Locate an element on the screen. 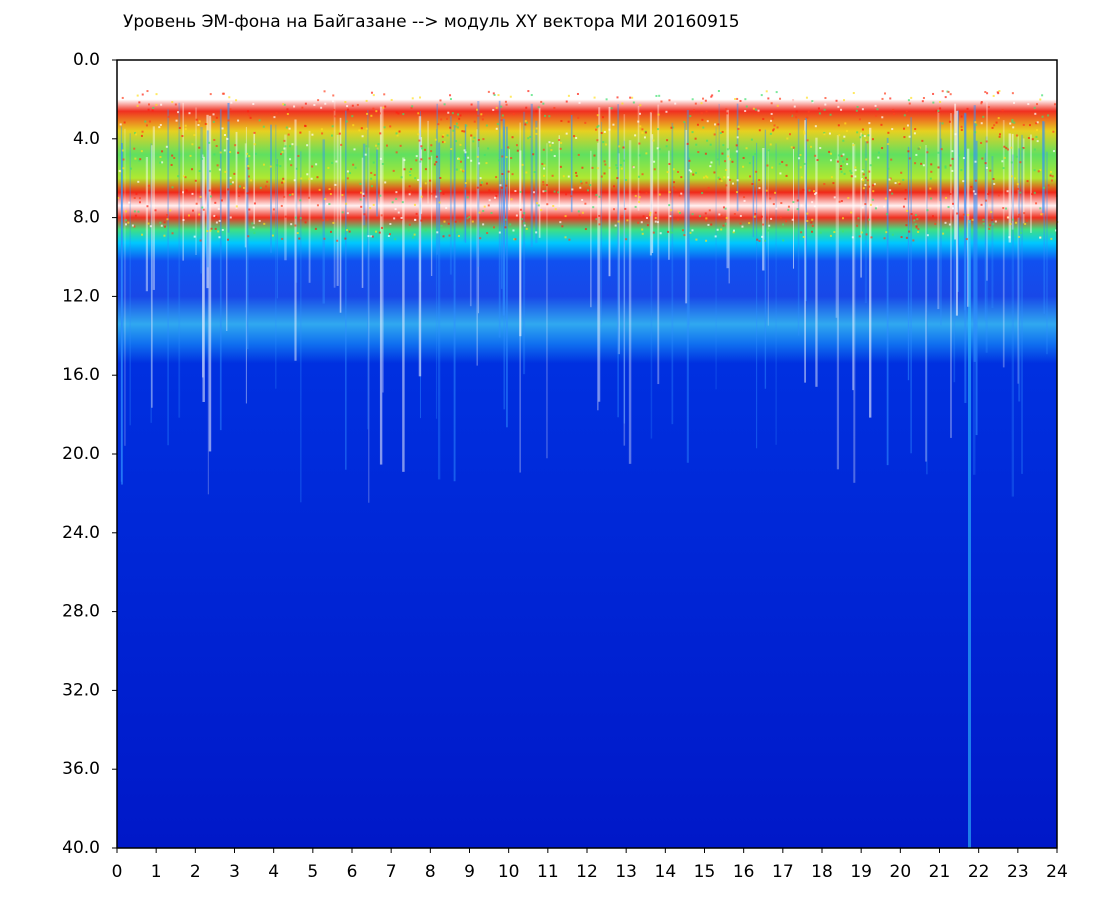 This screenshot has height=900, width=1096. x-tick-label: 19 is located at coordinates (861, 872).